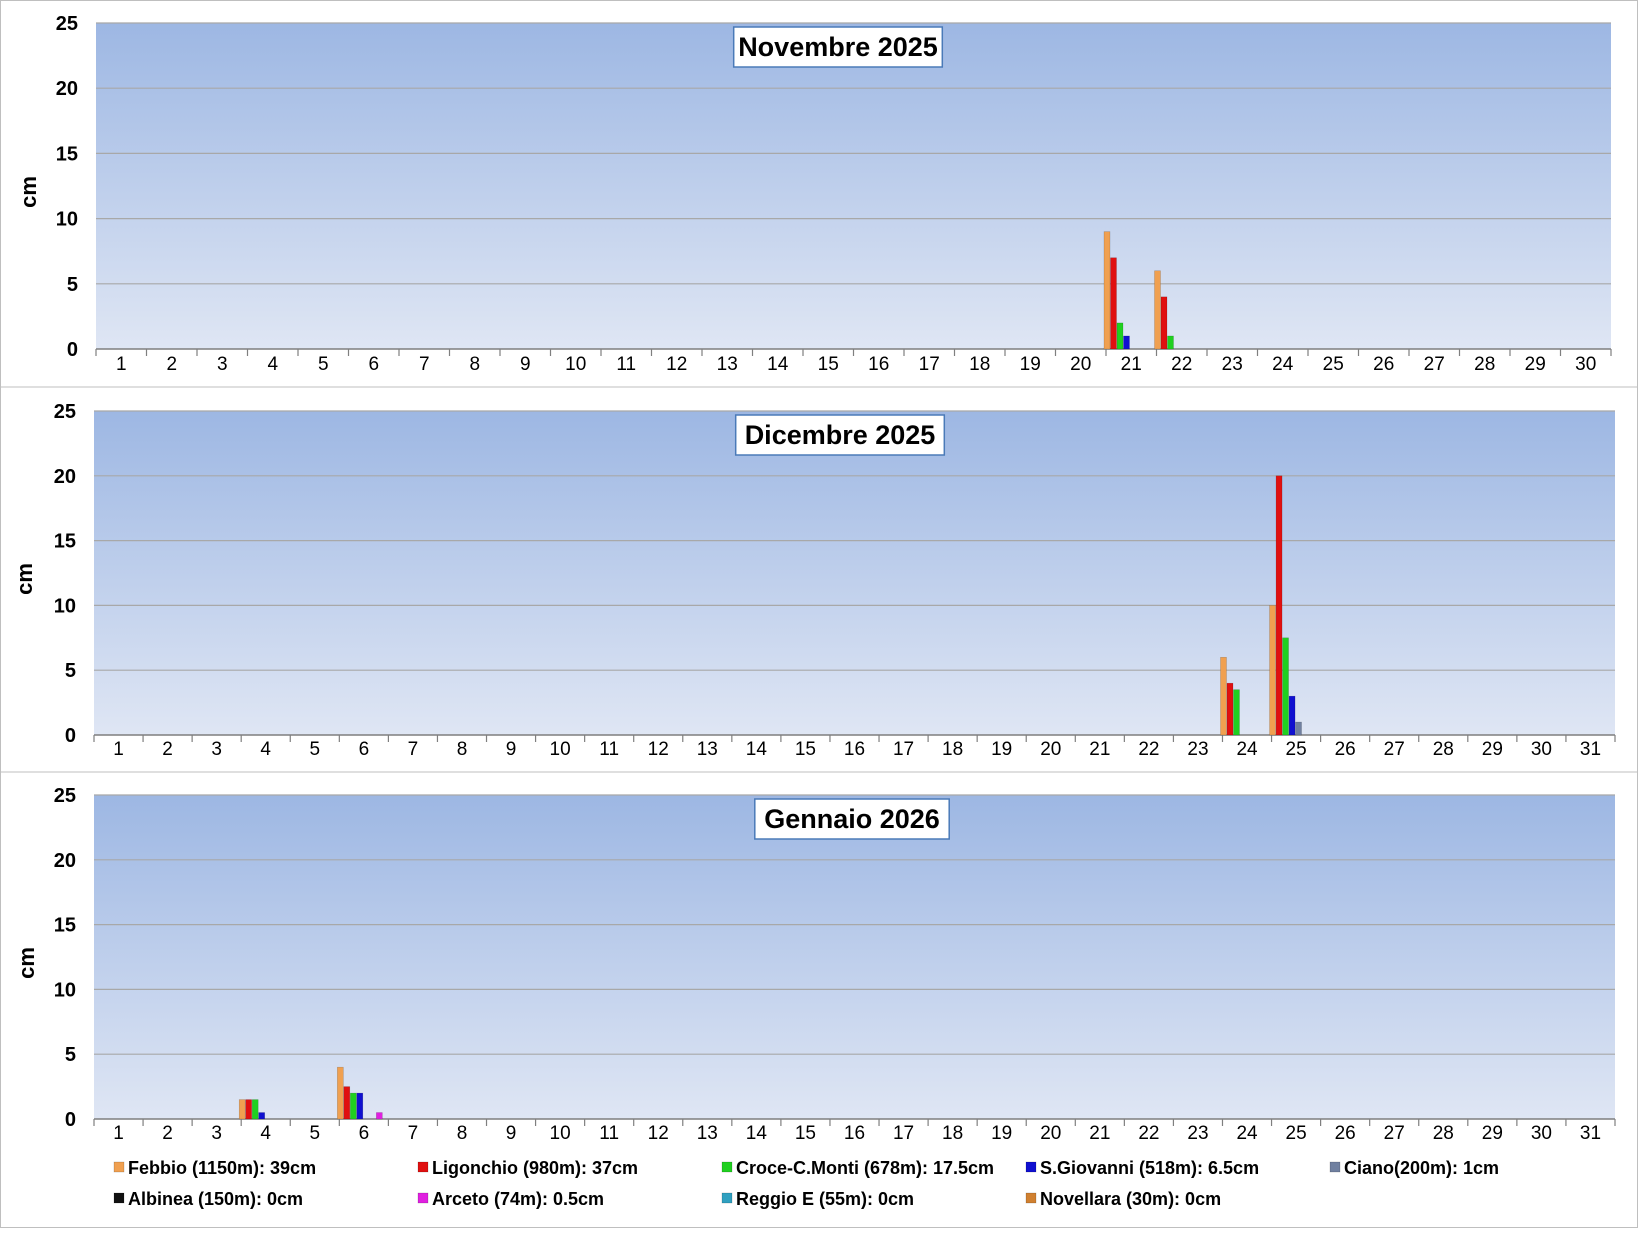 Image resolution: width=1638 pixels, height=1233 pixels. What do you see at coordinates (757, 1133) in the screenshot?
I see `x-tick-label: 14` at bounding box center [757, 1133].